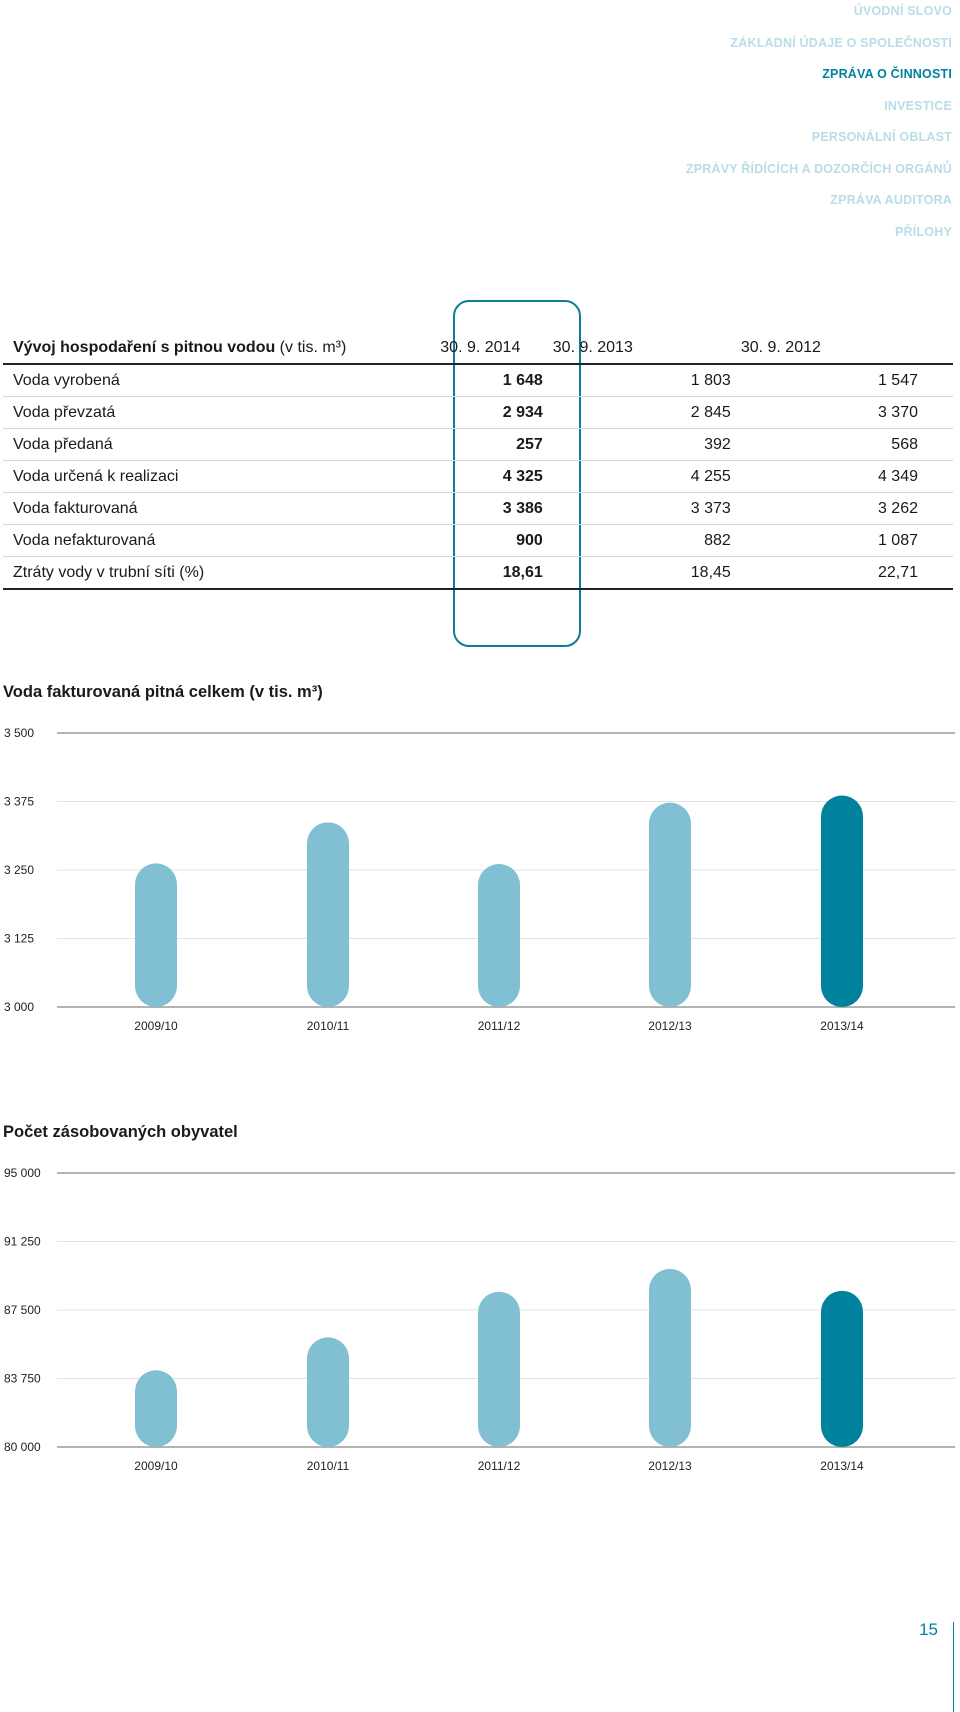  What do you see at coordinates (710, 572) in the screenshot?
I see `row-value-col-1: 18,45` at bounding box center [710, 572].